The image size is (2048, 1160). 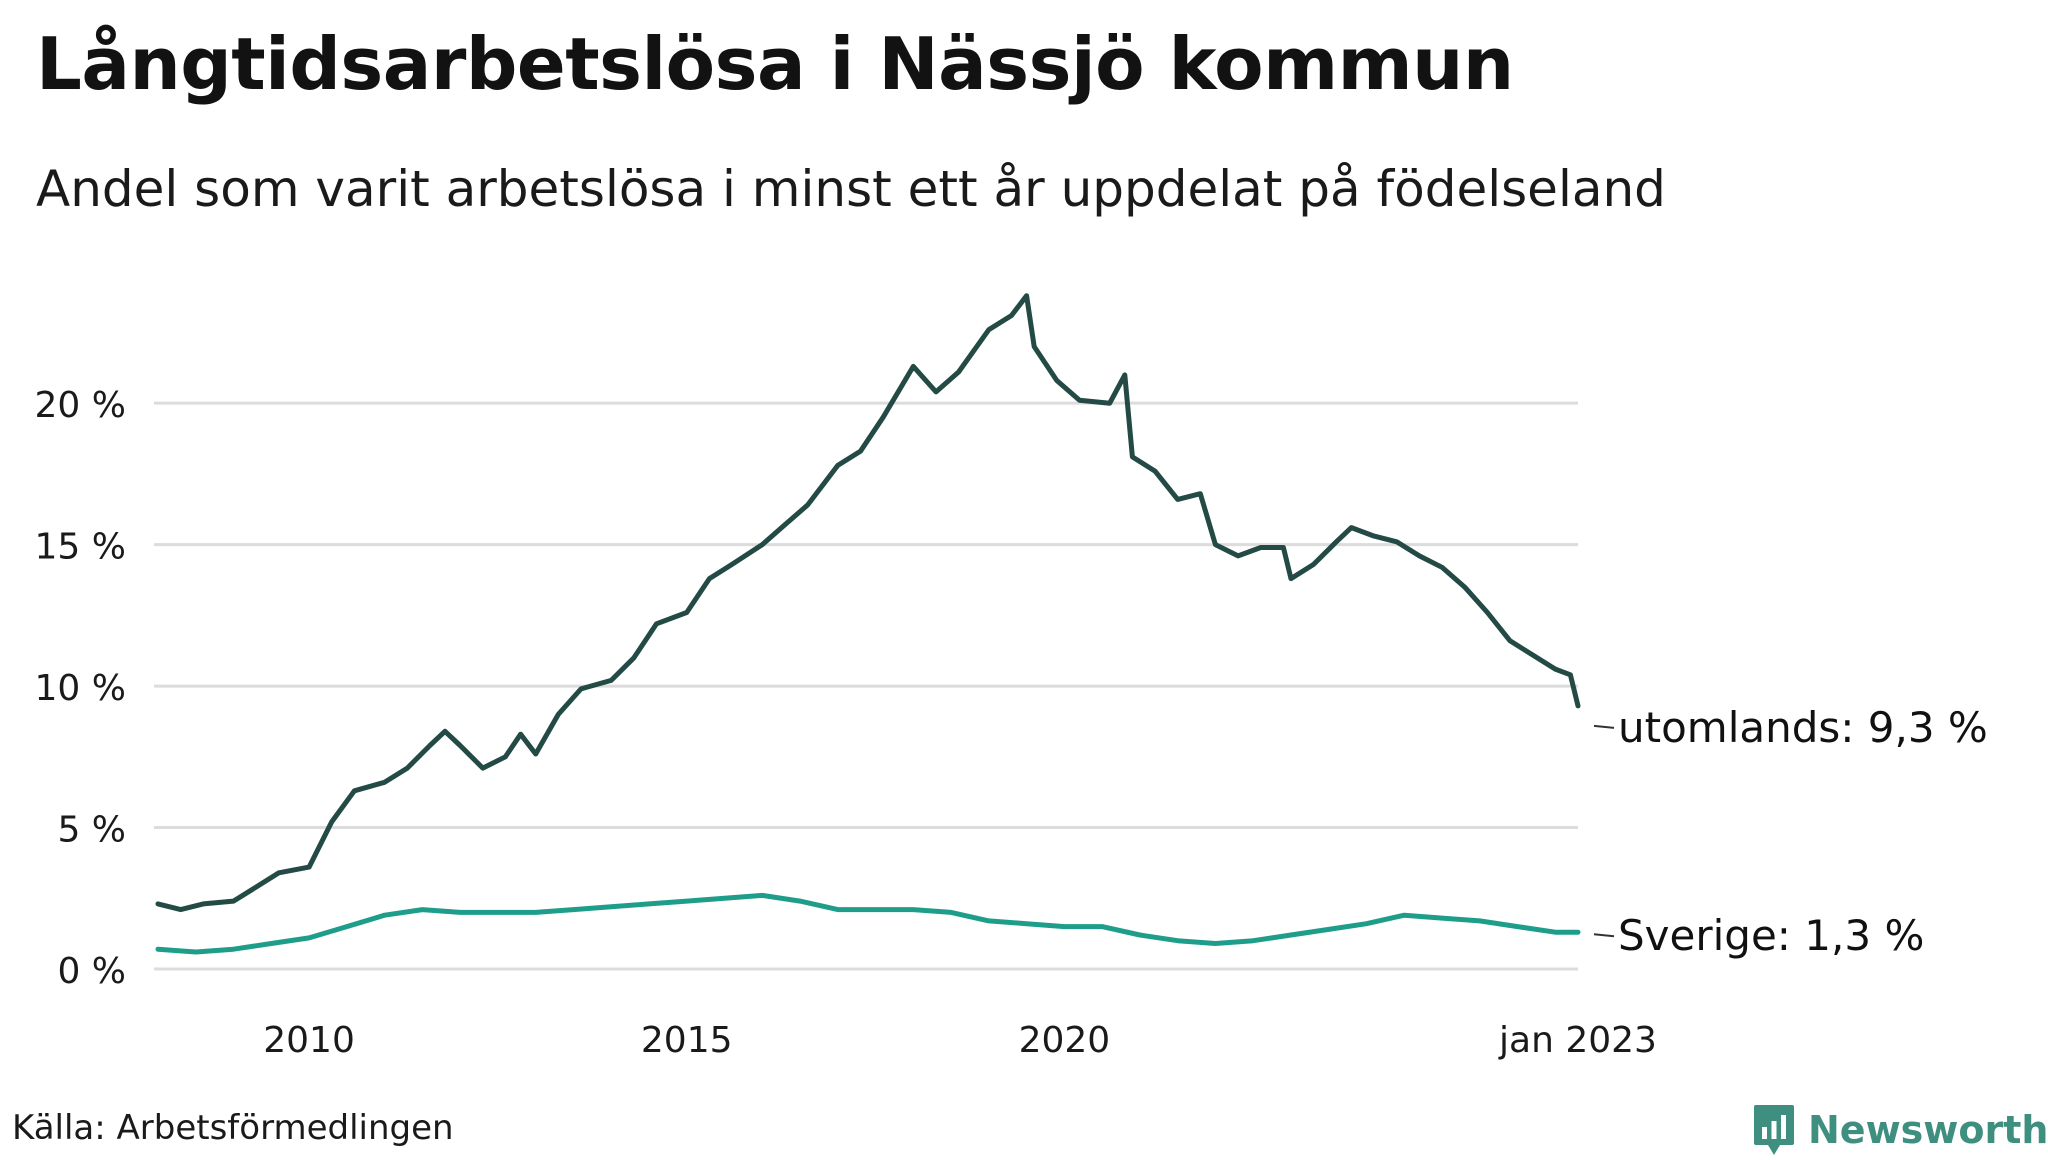 I want to click on series-end-labels: utomlands: 9,3 % Sverige: 1,3 %, so click(x=1790, y=831).